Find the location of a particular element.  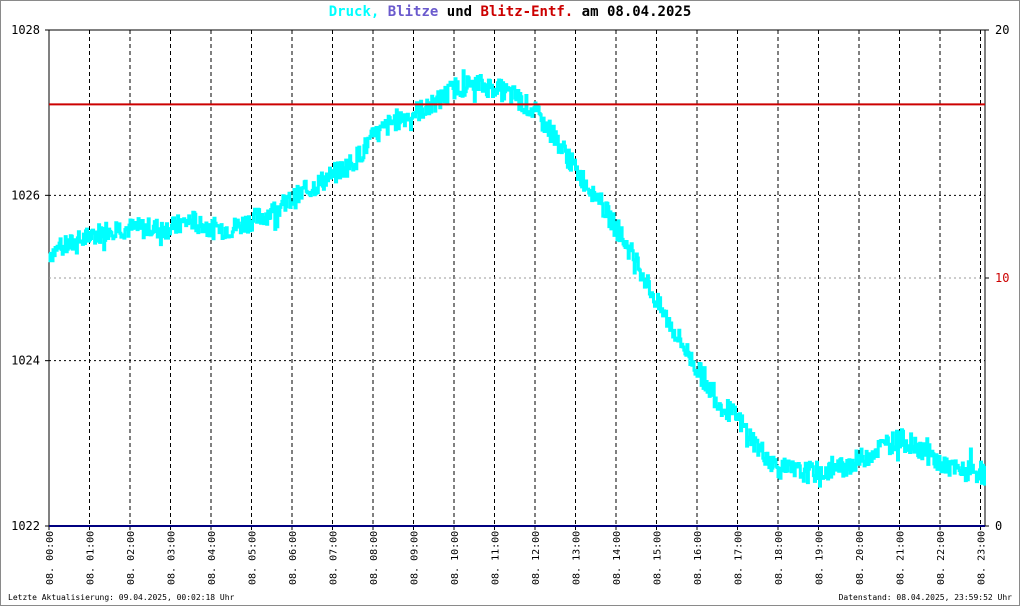

x-axis-label: 08. 09:00 is located at coordinates (415, 558).